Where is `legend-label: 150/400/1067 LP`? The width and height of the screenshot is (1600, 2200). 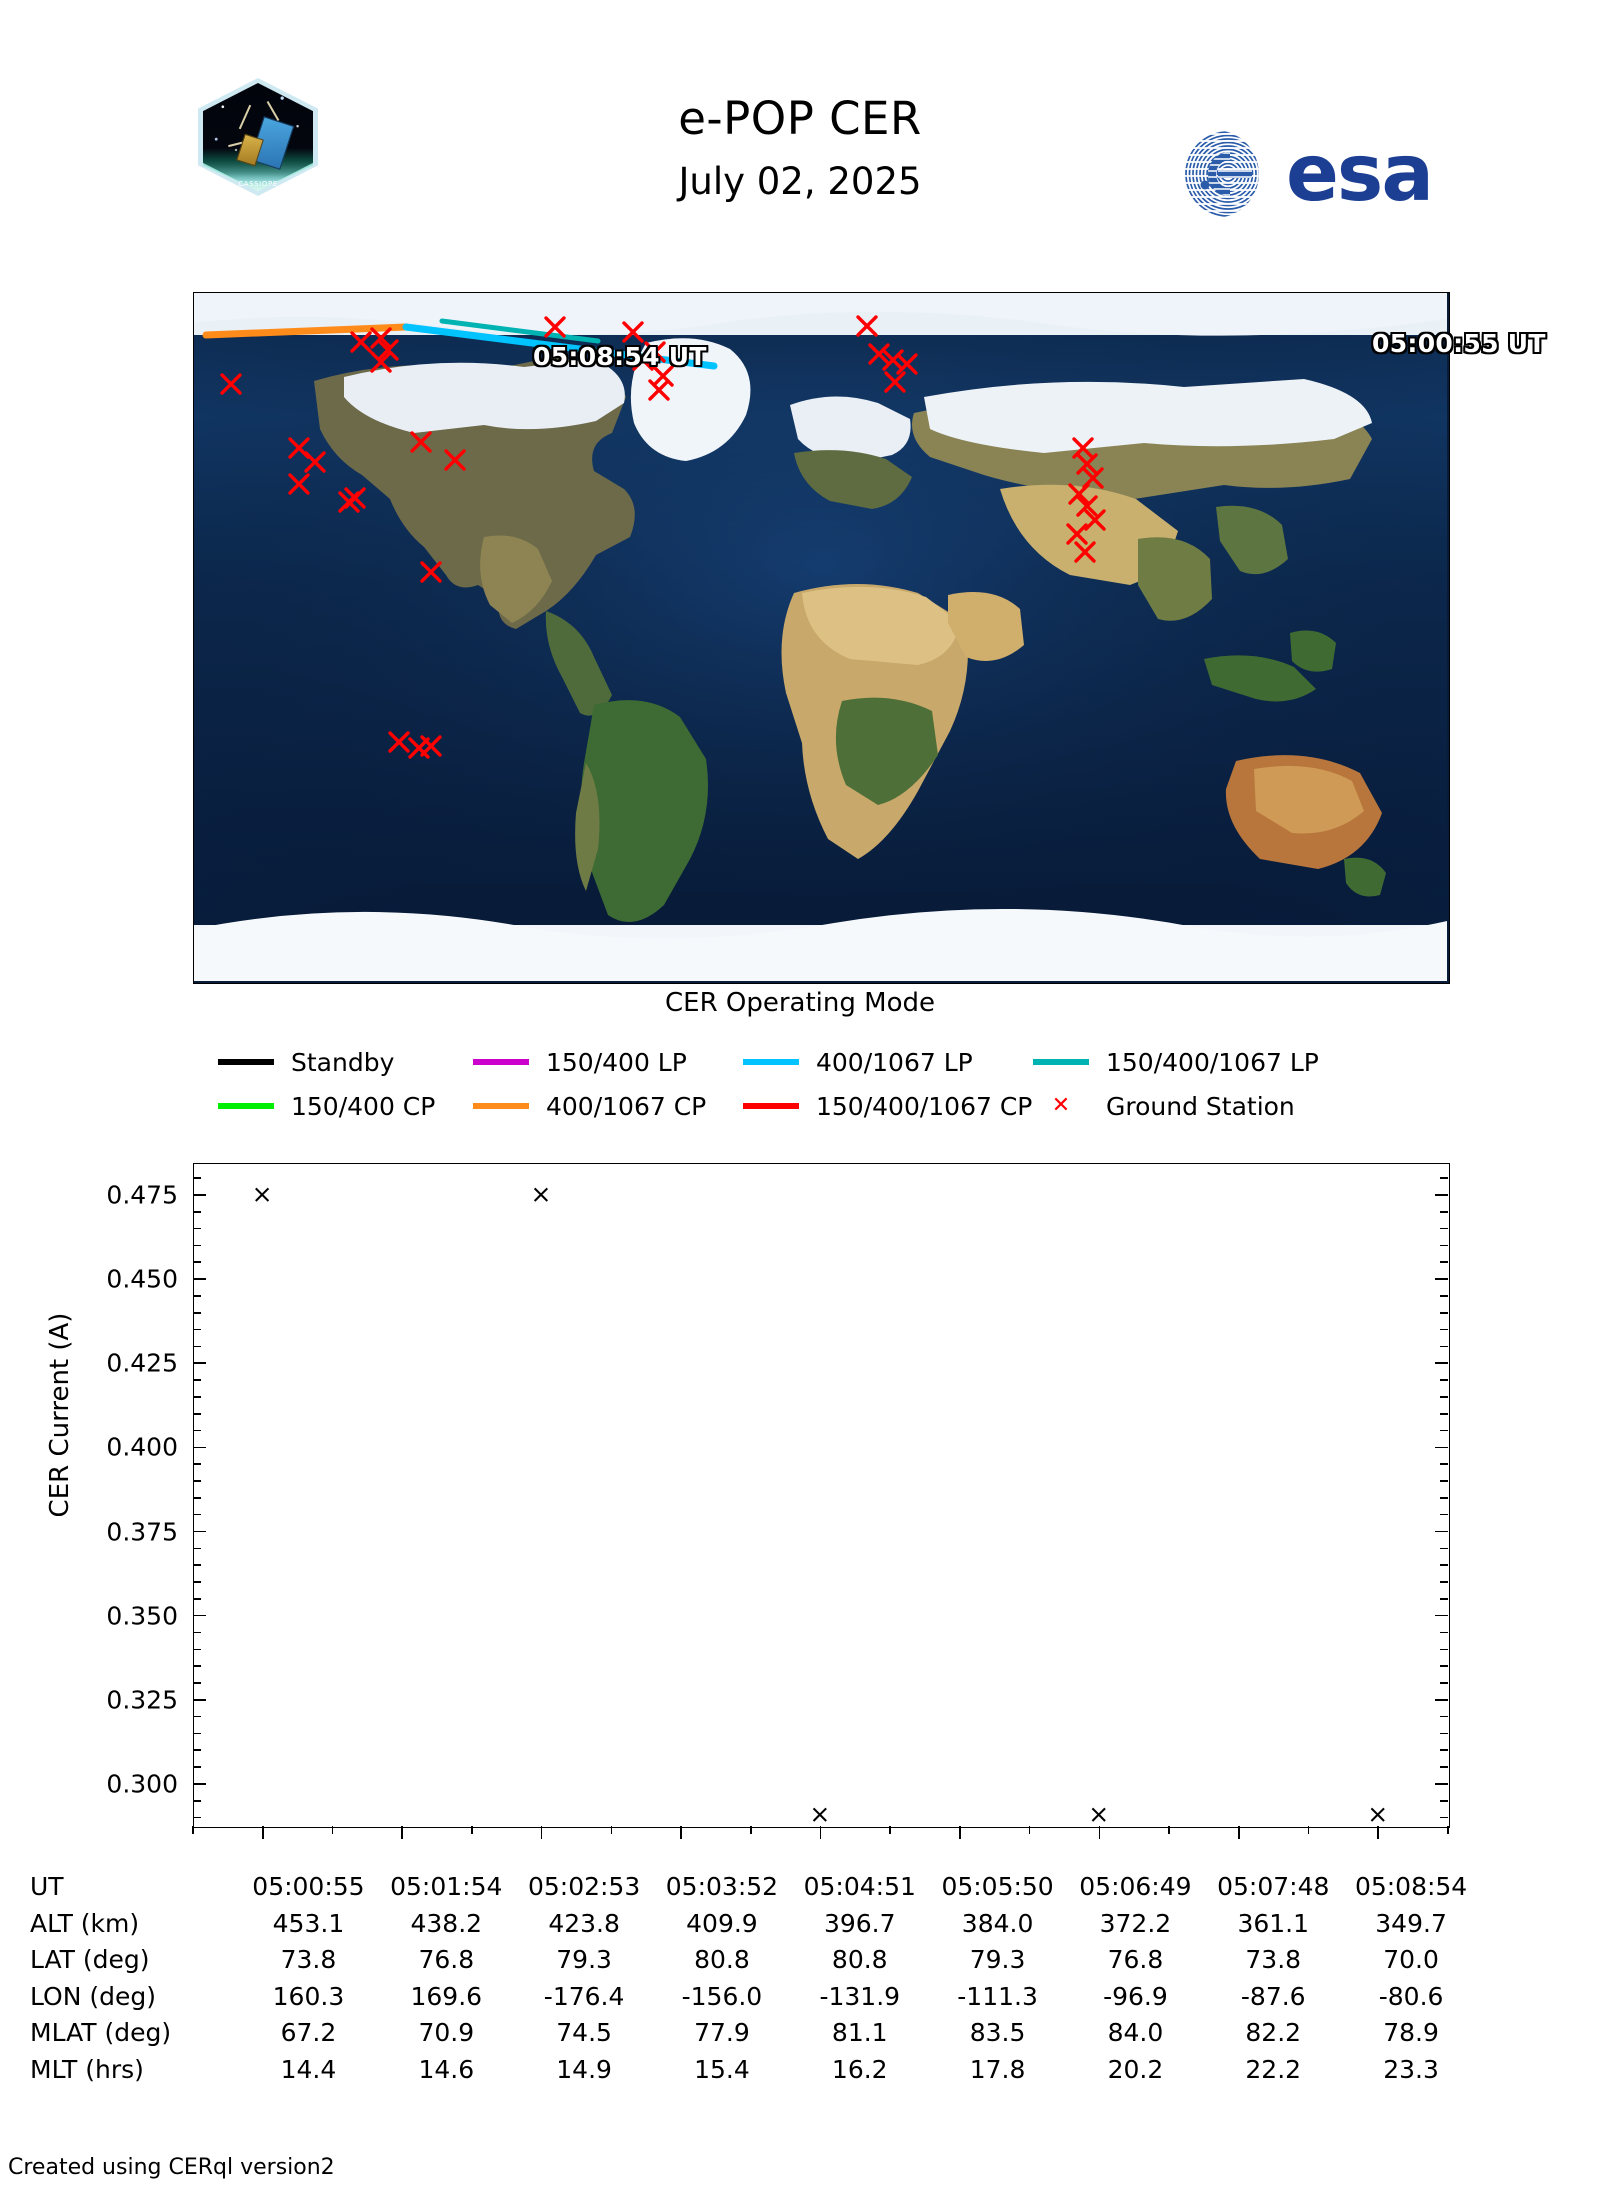
legend-label: 150/400/1067 LP is located at coordinates (1212, 1062).